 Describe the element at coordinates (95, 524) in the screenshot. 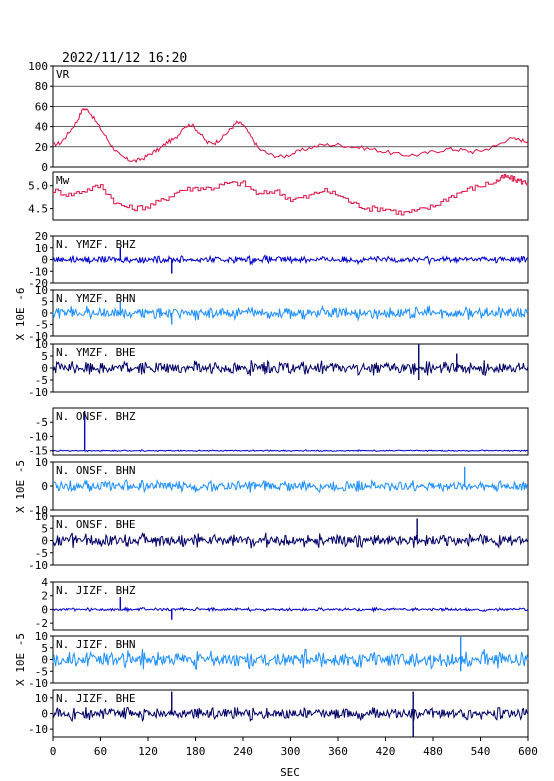

I see `panel-label: N. ONSF. BHE` at that location.